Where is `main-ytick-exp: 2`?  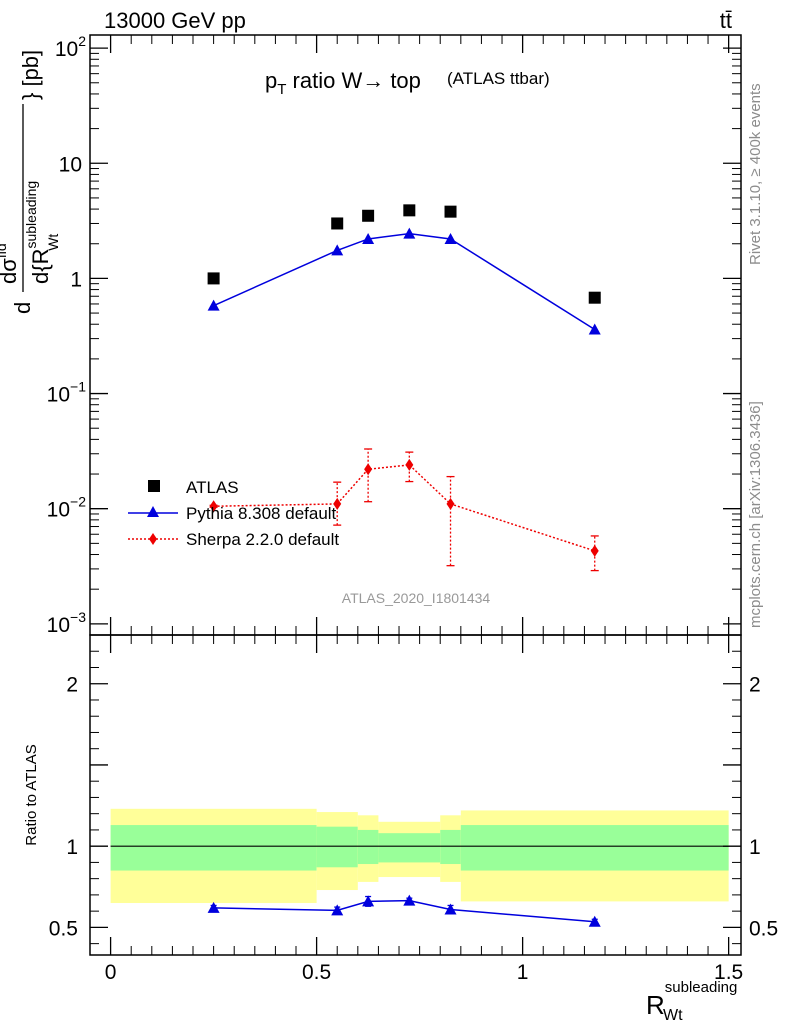
main-ytick-exp: 2 is located at coordinates (82, 41).